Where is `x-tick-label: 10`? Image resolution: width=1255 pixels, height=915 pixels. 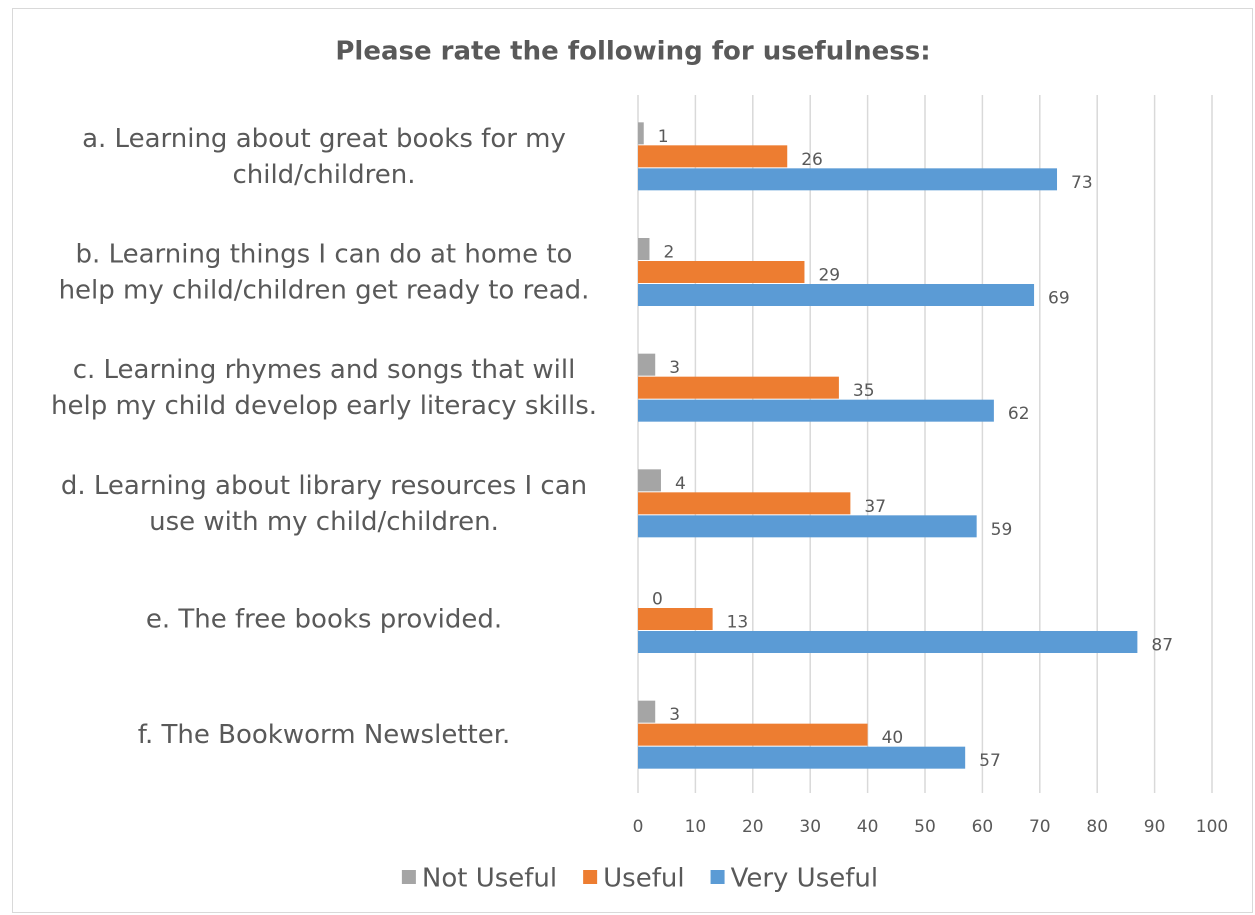 x-tick-label: 10 is located at coordinates (696, 827).